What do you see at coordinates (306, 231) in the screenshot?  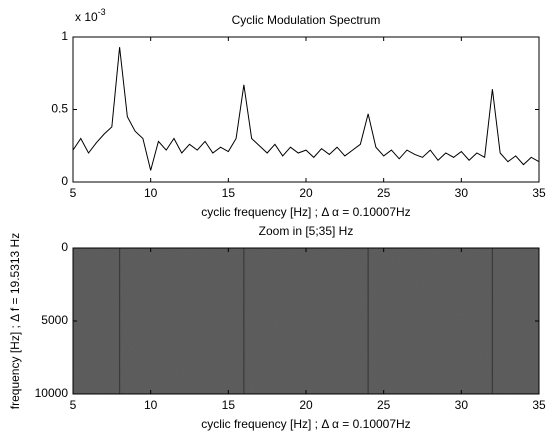 I see `axes-title: Zoom in [5;35] Hz` at bounding box center [306, 231].